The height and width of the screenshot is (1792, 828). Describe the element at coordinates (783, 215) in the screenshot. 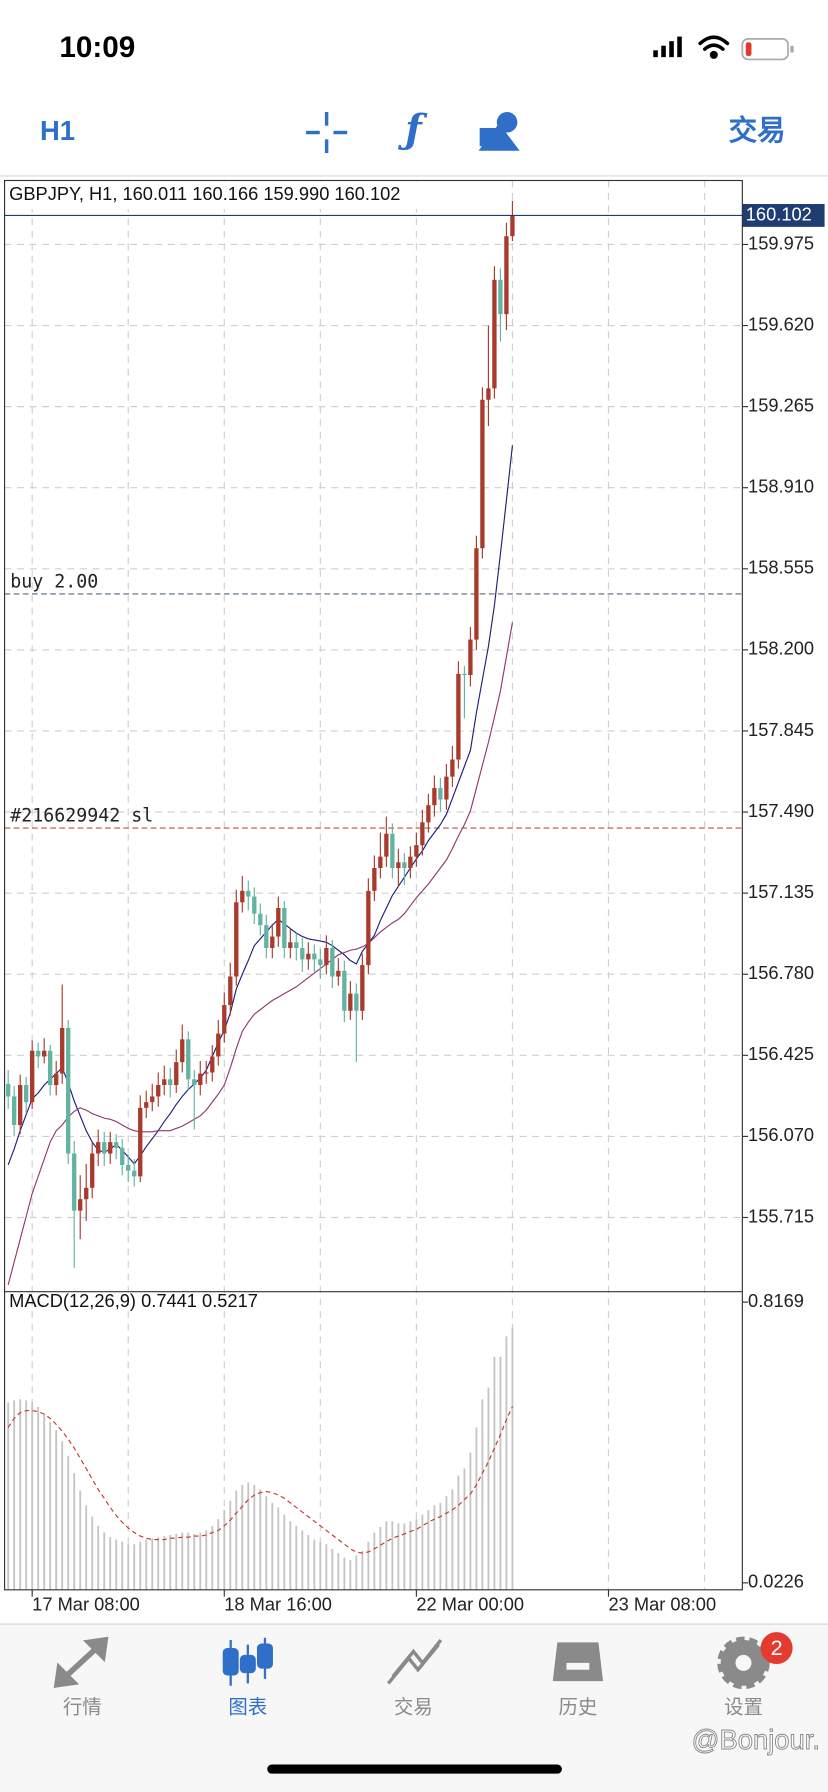

I see `price-tag` at that location.